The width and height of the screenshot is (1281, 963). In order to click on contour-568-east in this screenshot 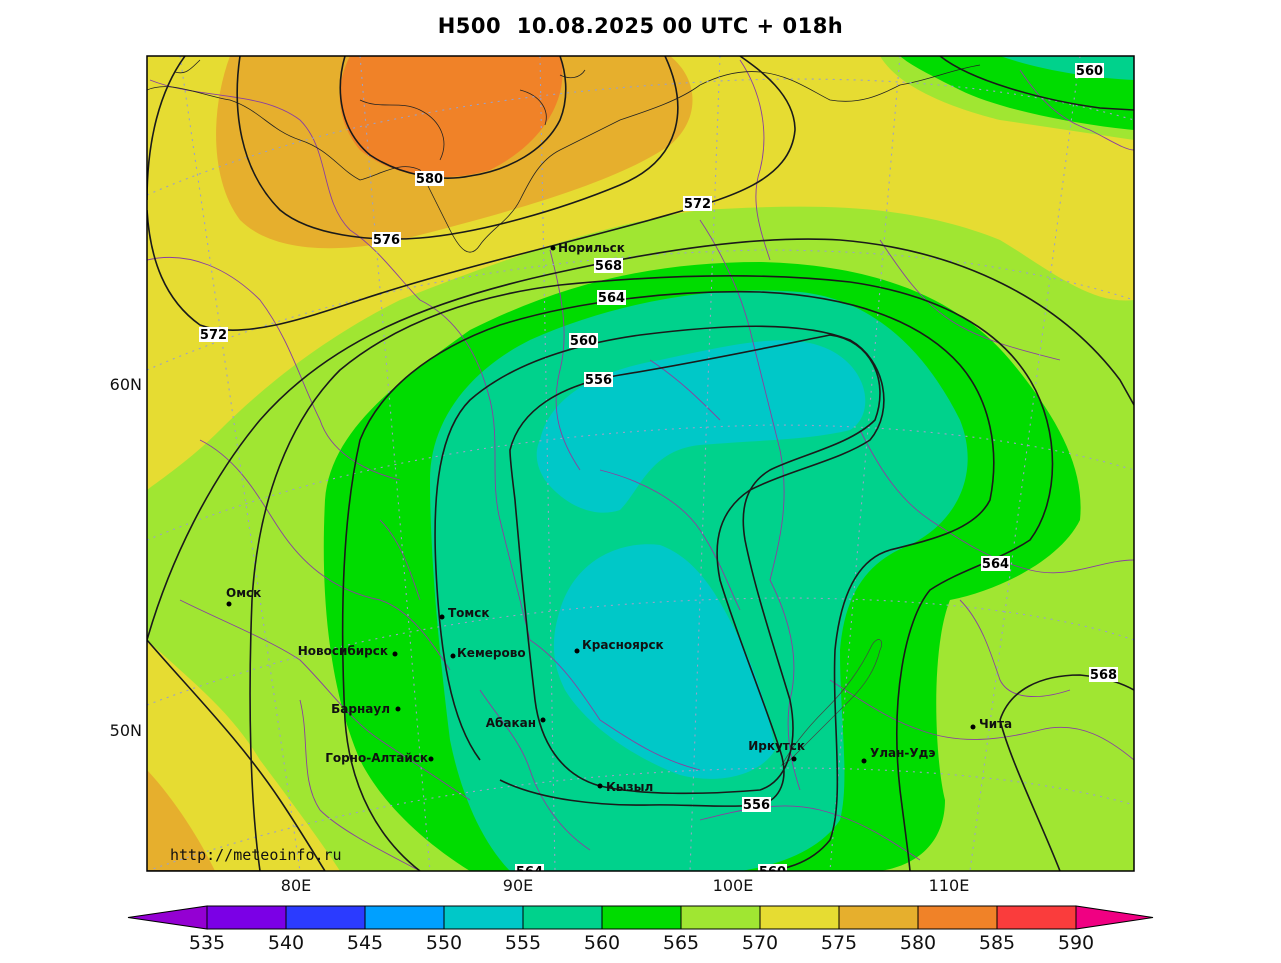, I will do `click(1066, 697)`.